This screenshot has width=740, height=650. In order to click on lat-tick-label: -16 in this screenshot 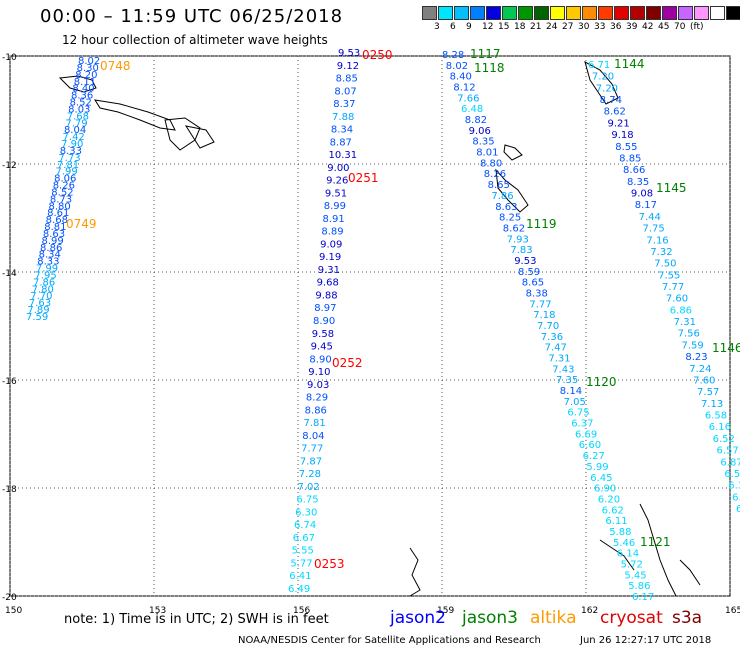, I will do `click(9, 382)`.